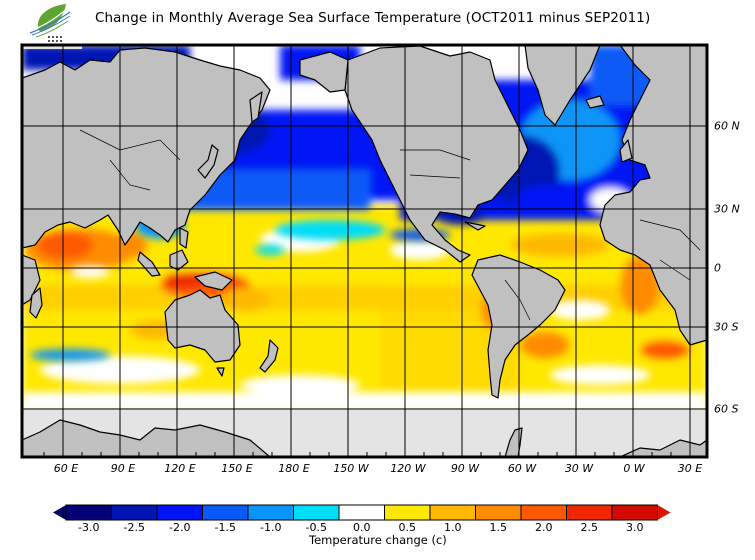 Image resolution: width=755 pixels, height=560 pixels. Describe the element at coordinates (149, 264) in the screenshot. I see `land-sumatra` at that location.